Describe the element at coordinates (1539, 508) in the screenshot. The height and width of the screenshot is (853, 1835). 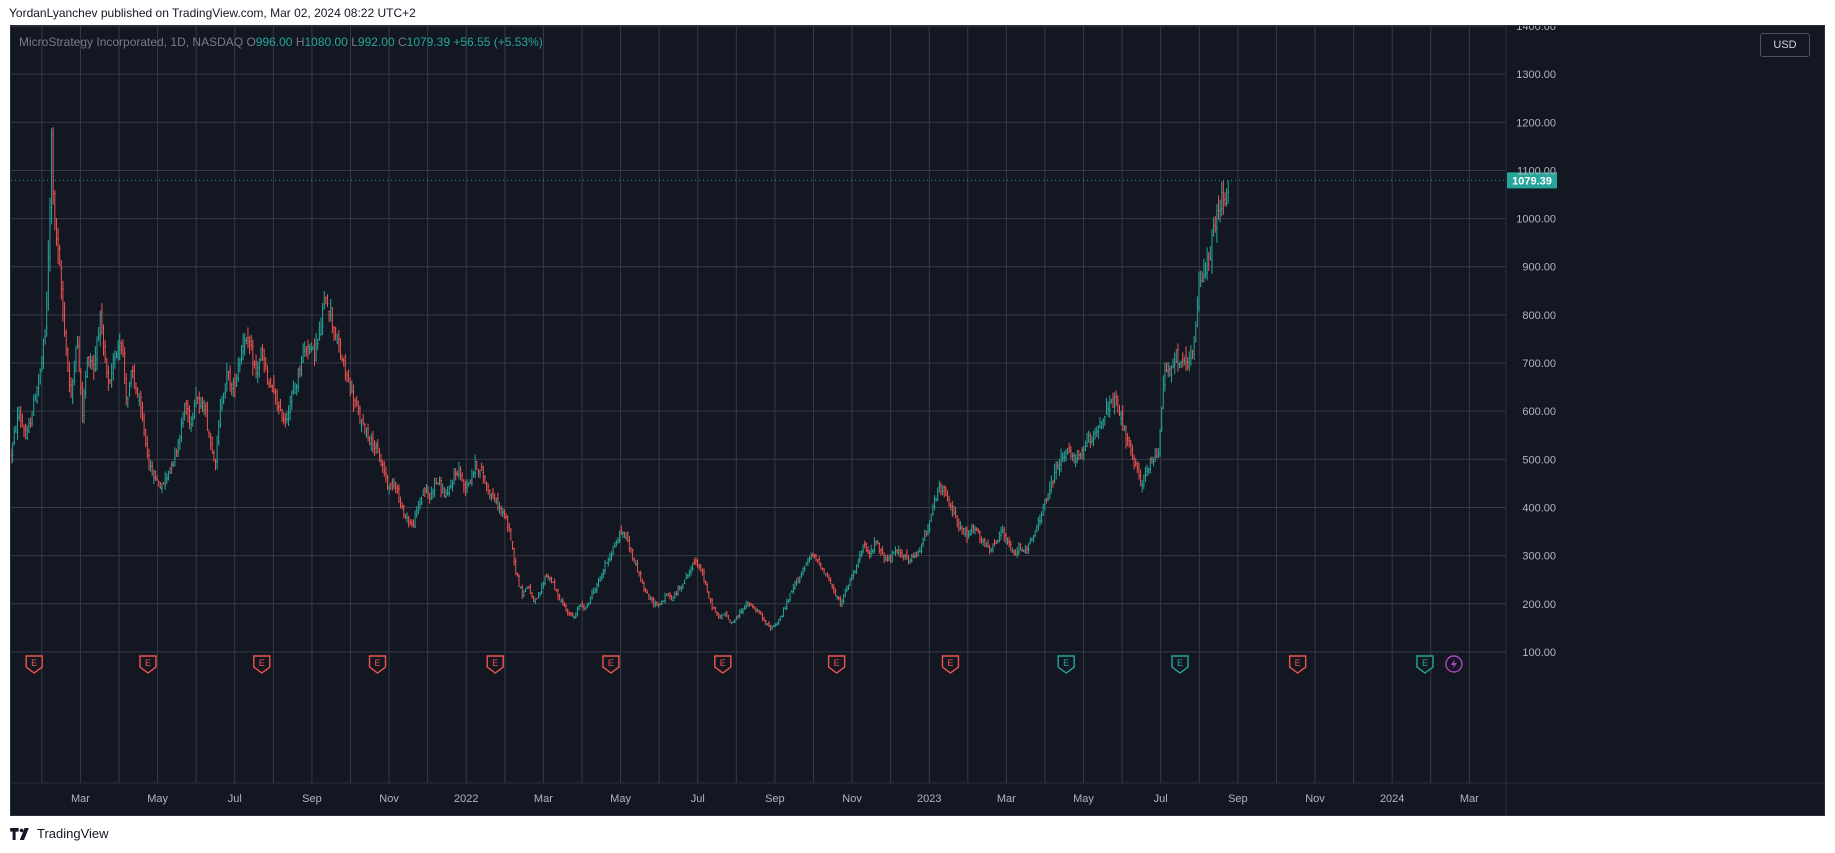
I see `price-tick-label: 400.00` at that location.